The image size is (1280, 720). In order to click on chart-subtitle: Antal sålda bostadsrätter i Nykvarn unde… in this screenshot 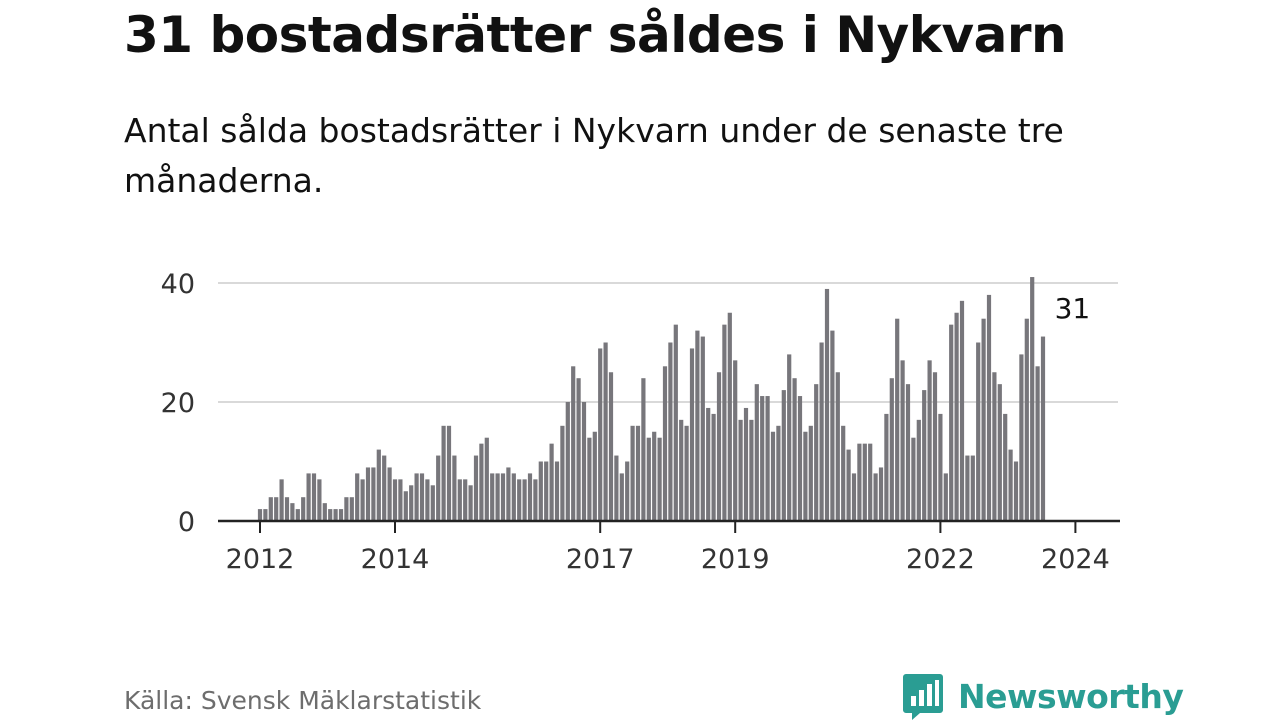, I will do `click(594, 155)`.